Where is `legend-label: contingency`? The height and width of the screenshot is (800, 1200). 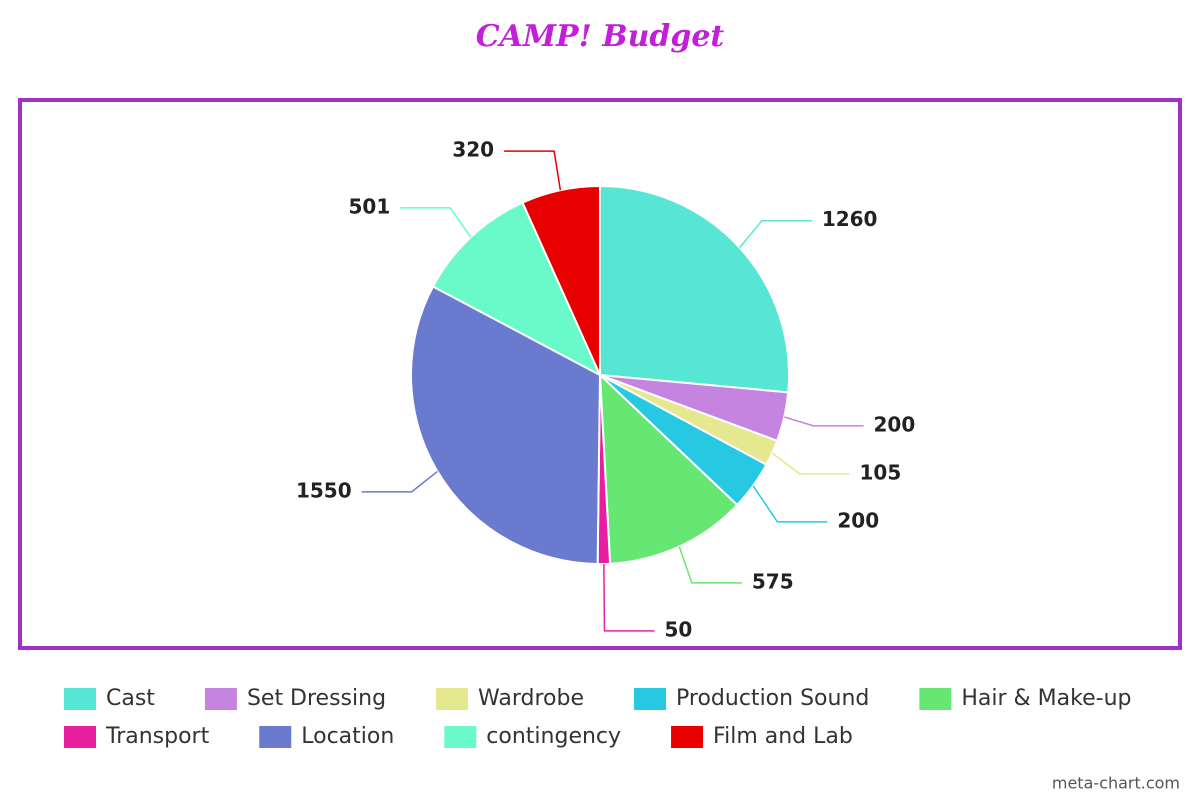
legend-label: contingency is located at coordinates (553, 736).